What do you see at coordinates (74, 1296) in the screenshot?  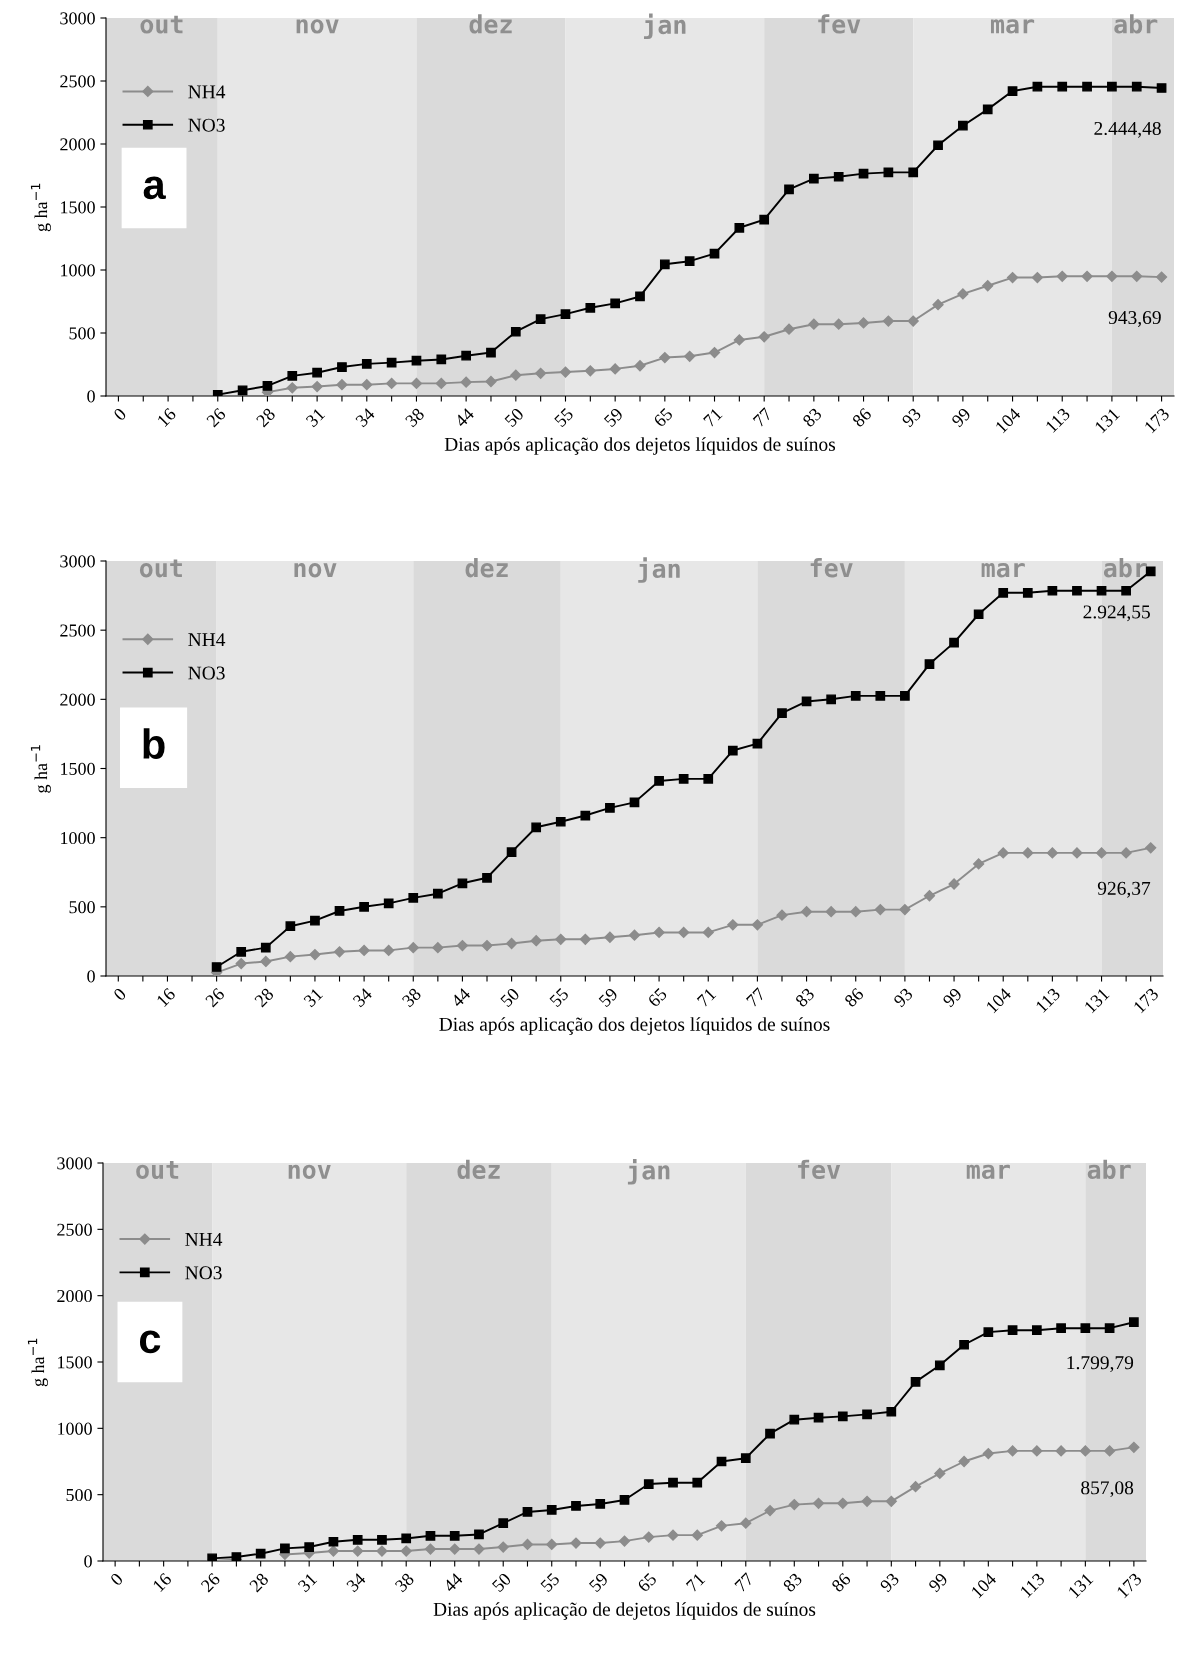 I see `y-tick-label: 2000` at bounding box center [74, 1296].